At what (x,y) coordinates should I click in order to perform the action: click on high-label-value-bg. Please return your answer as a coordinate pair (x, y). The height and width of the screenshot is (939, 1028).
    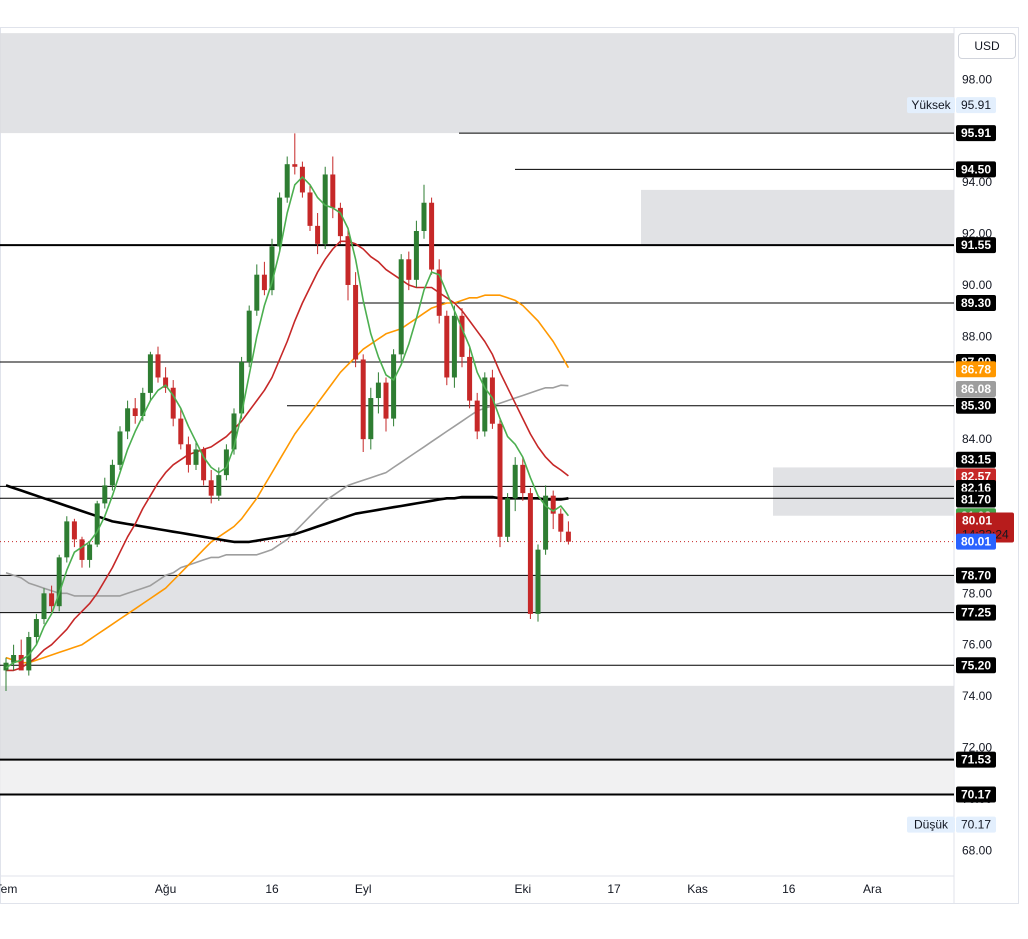
    Looking at the image, I should click on (976, 105).